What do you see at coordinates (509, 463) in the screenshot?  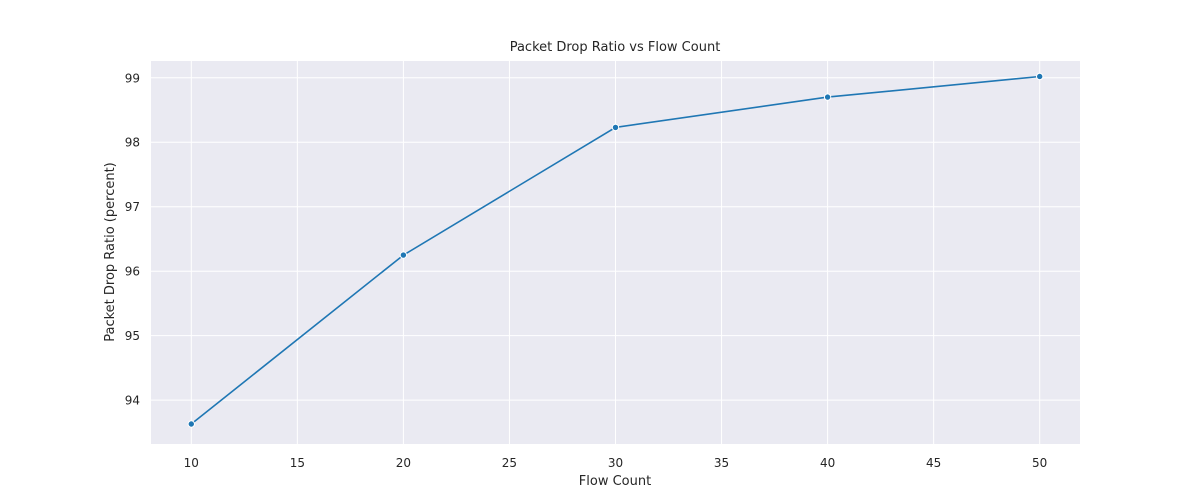 I see `x-tick-label: 25` at bounding box center [509, 463].